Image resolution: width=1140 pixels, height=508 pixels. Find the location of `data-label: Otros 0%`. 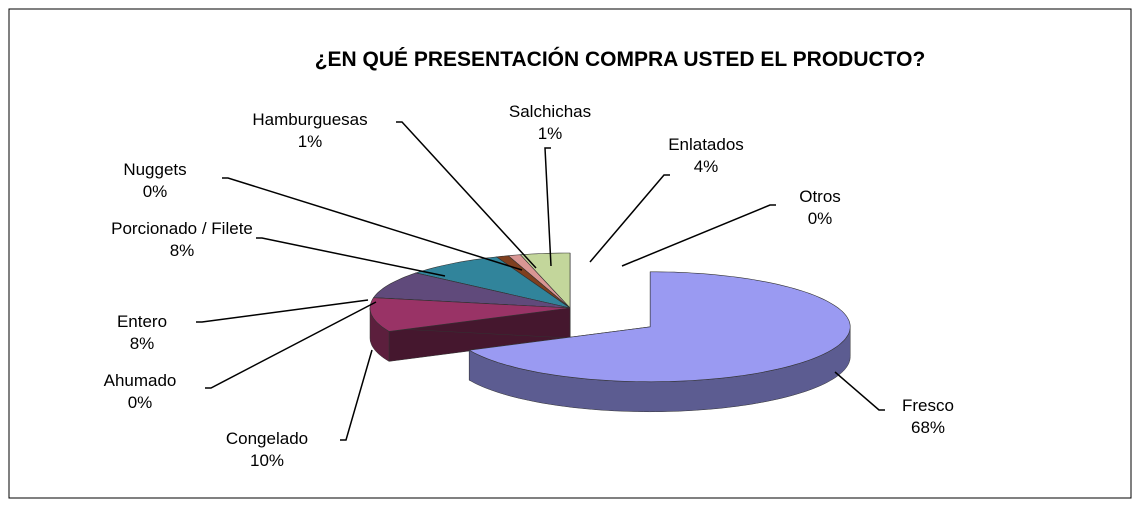

data-label: Otros 0% is located at coordinates (820, 208).